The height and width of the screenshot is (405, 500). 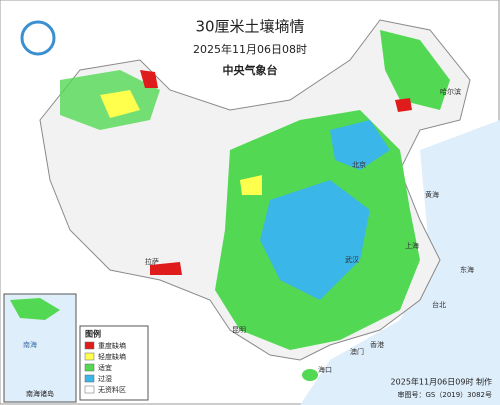 What do you see at coordinates (415, 70) in the screenshot?
I see `suitable-area` at bounding box center [415, 70].